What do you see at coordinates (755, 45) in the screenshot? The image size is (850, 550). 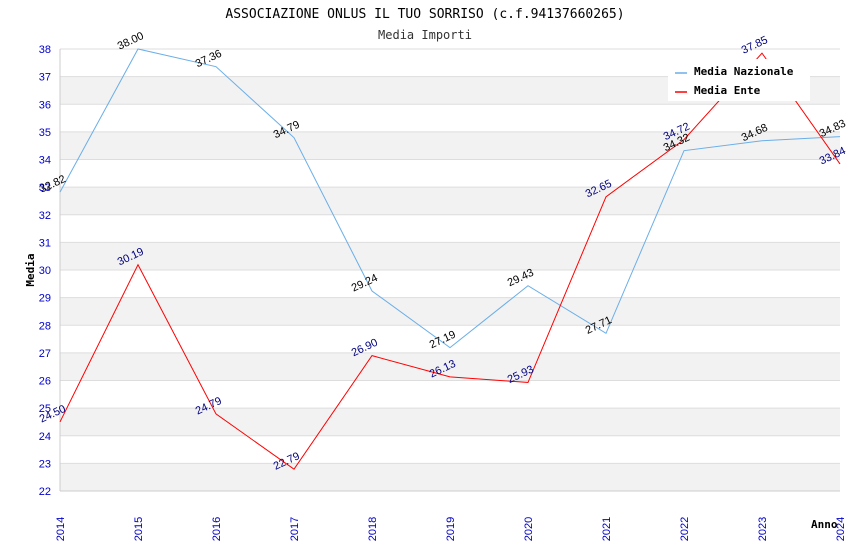 I see `data-label-series-2: 37.85` at bounding box center [755, 45].